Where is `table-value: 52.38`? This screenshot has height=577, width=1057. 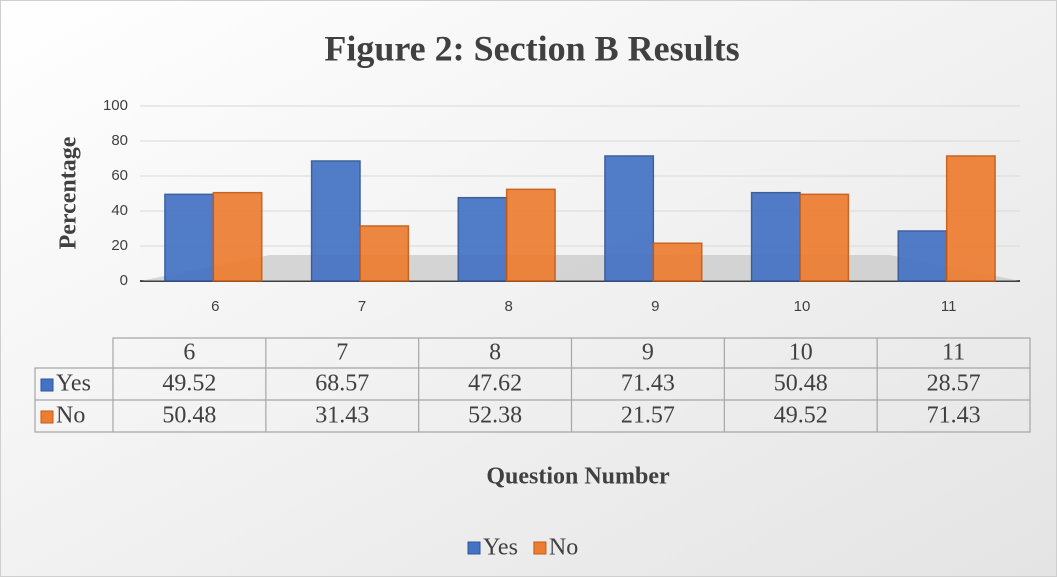
table-value: 52.38 is located at coordinates (495, 416).